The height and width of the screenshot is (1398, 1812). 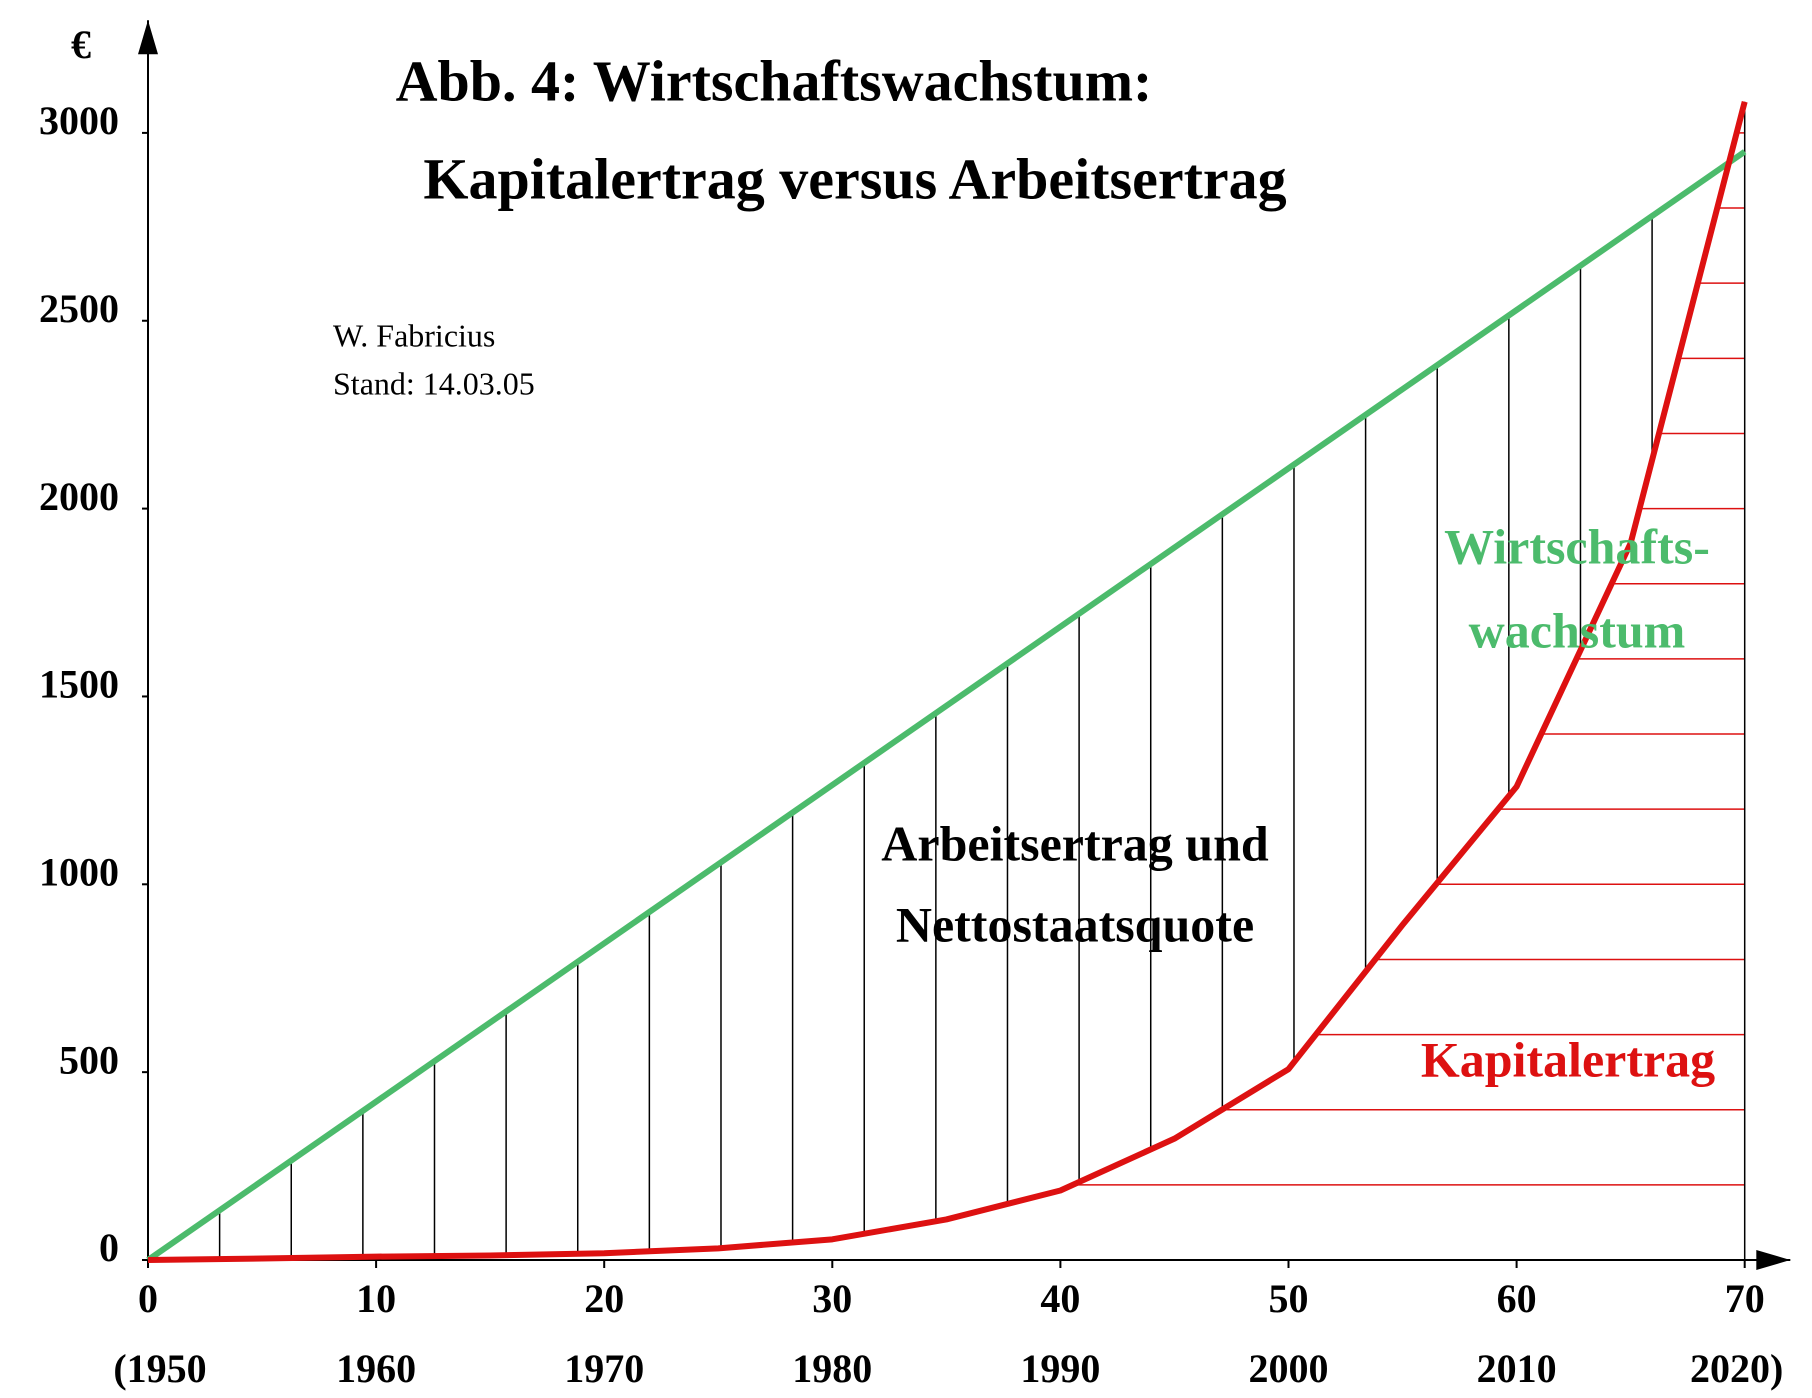 What do you see at coordinates (109, 1247) in the screenshot?
I see `y-tick-label: 0` at bounding box center [109, 1247].